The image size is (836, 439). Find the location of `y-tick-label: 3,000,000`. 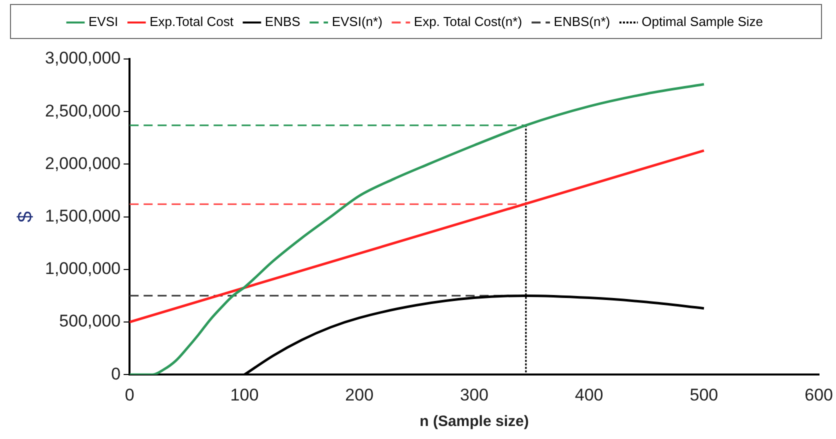

y-tick-label: 3,000,000 is located at coordinates (82, 58).